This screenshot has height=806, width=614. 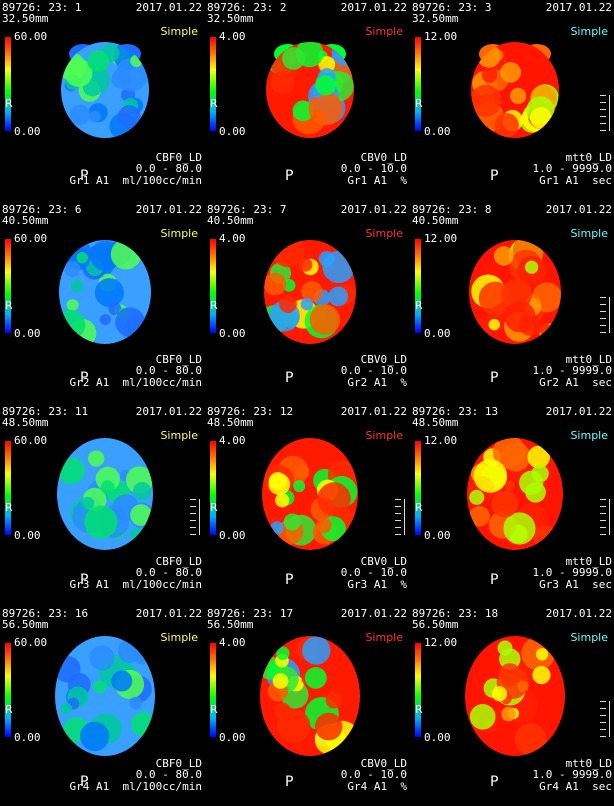 I want to click on series-id: 89726: 23: 18, so click(x=455, y=613).